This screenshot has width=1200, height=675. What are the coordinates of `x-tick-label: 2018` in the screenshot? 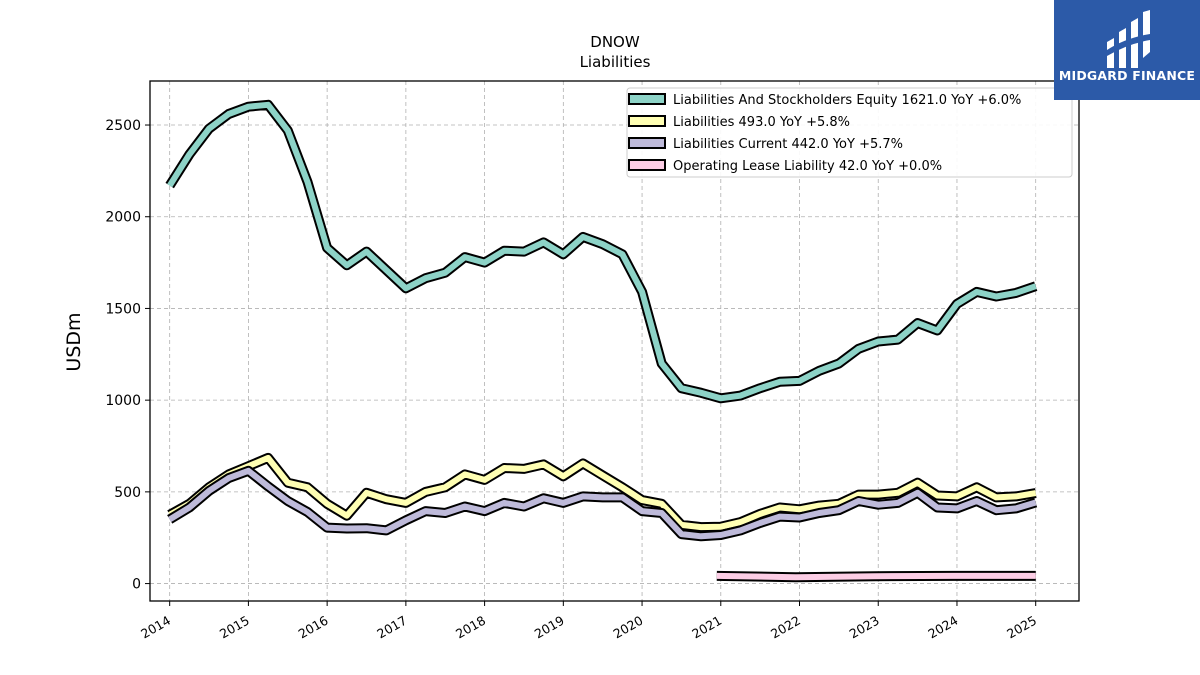 It's located at (470, 627).